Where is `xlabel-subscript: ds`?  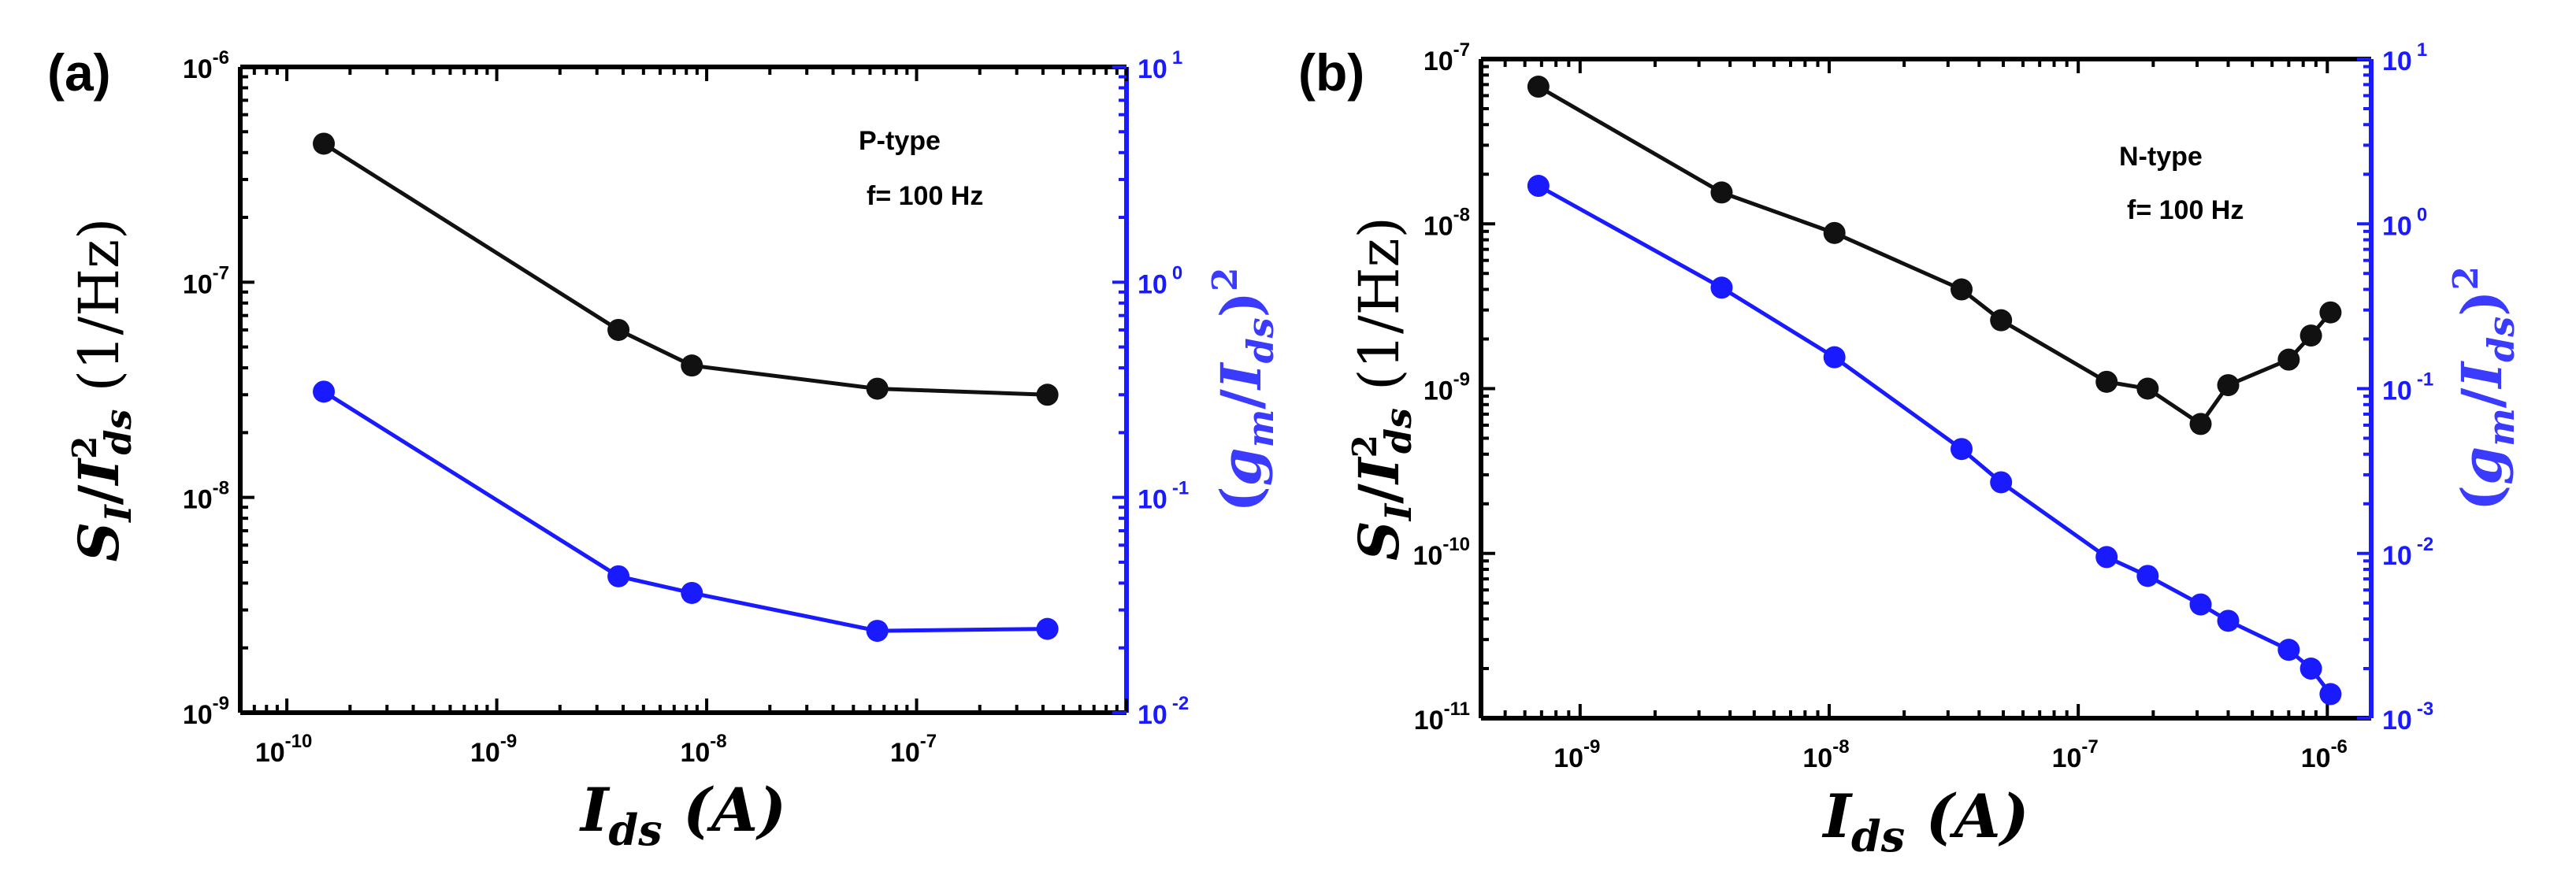
xlabel-subscript: ds is located at coordinates (1878, 836).